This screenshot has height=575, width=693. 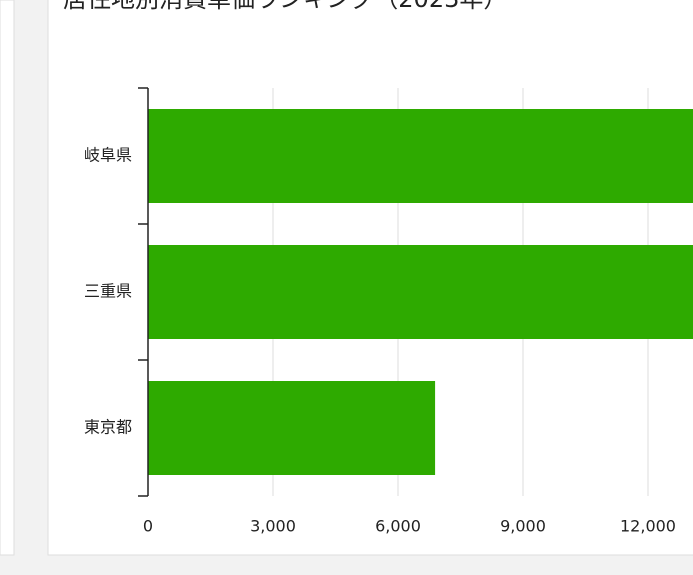 I want to click on y-tick-label: 東京都, so click(x=108, y=427).